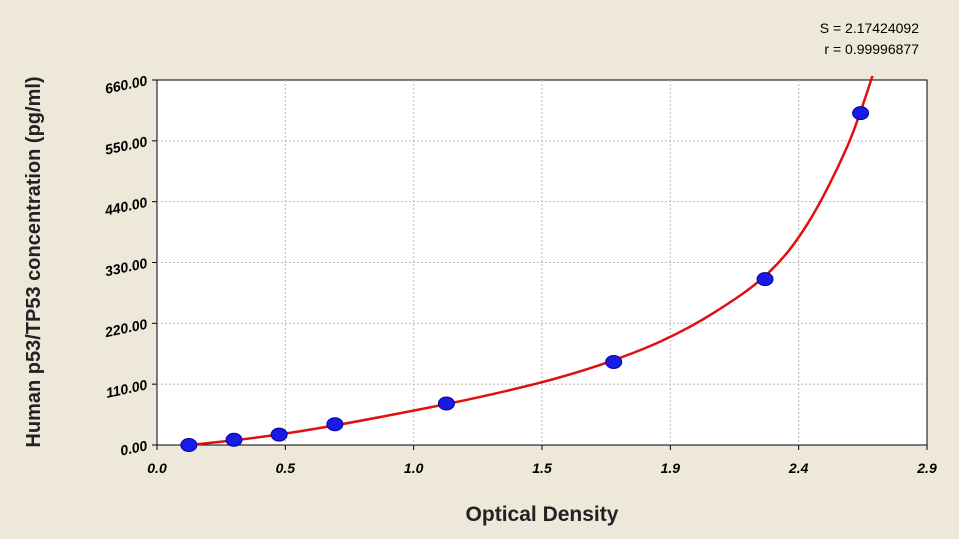 This screenshot has height=539, width=959. What do you see at coordinates (869, 28) in the screenshot?
I see `s-statistic: S = 2.17424092` at bounding box center [869, 28].